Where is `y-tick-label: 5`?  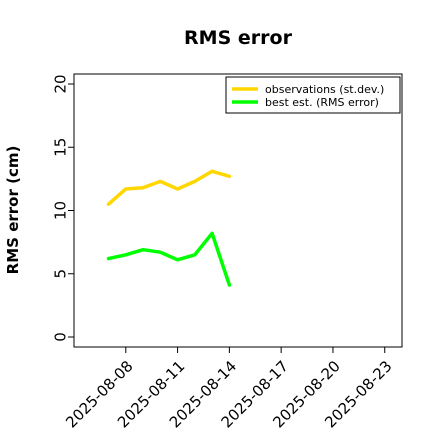
y-tick-label: 5 is located at coordinates (60, 274).